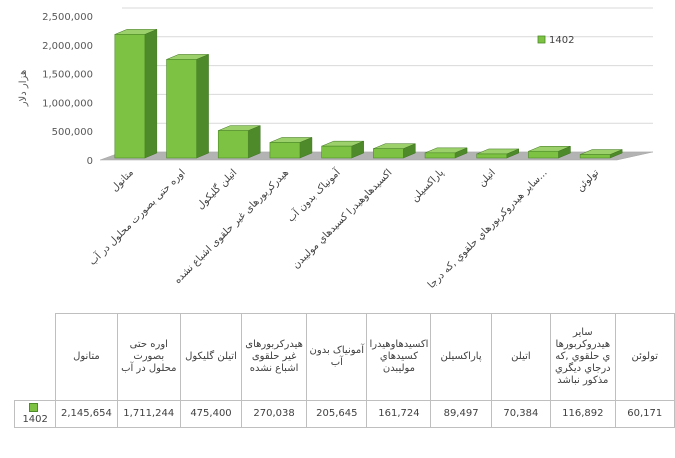 Image resolution: width=675 pixels, height=458 pixels. What do you see at coordinates (399, 357) in the screenshot?
I see `table-header-cell: اکسیدهاوهیدرا کسیدهاي مولیبدن` at bounding box center [399, 357].